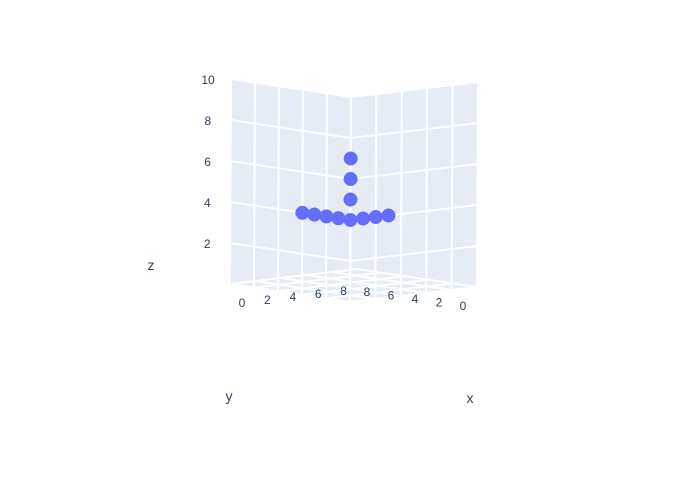  What do you see at coordinates (267, 300) in the screenshot?
I see `x-tick-label: 2` at bounding box center [267, 300].